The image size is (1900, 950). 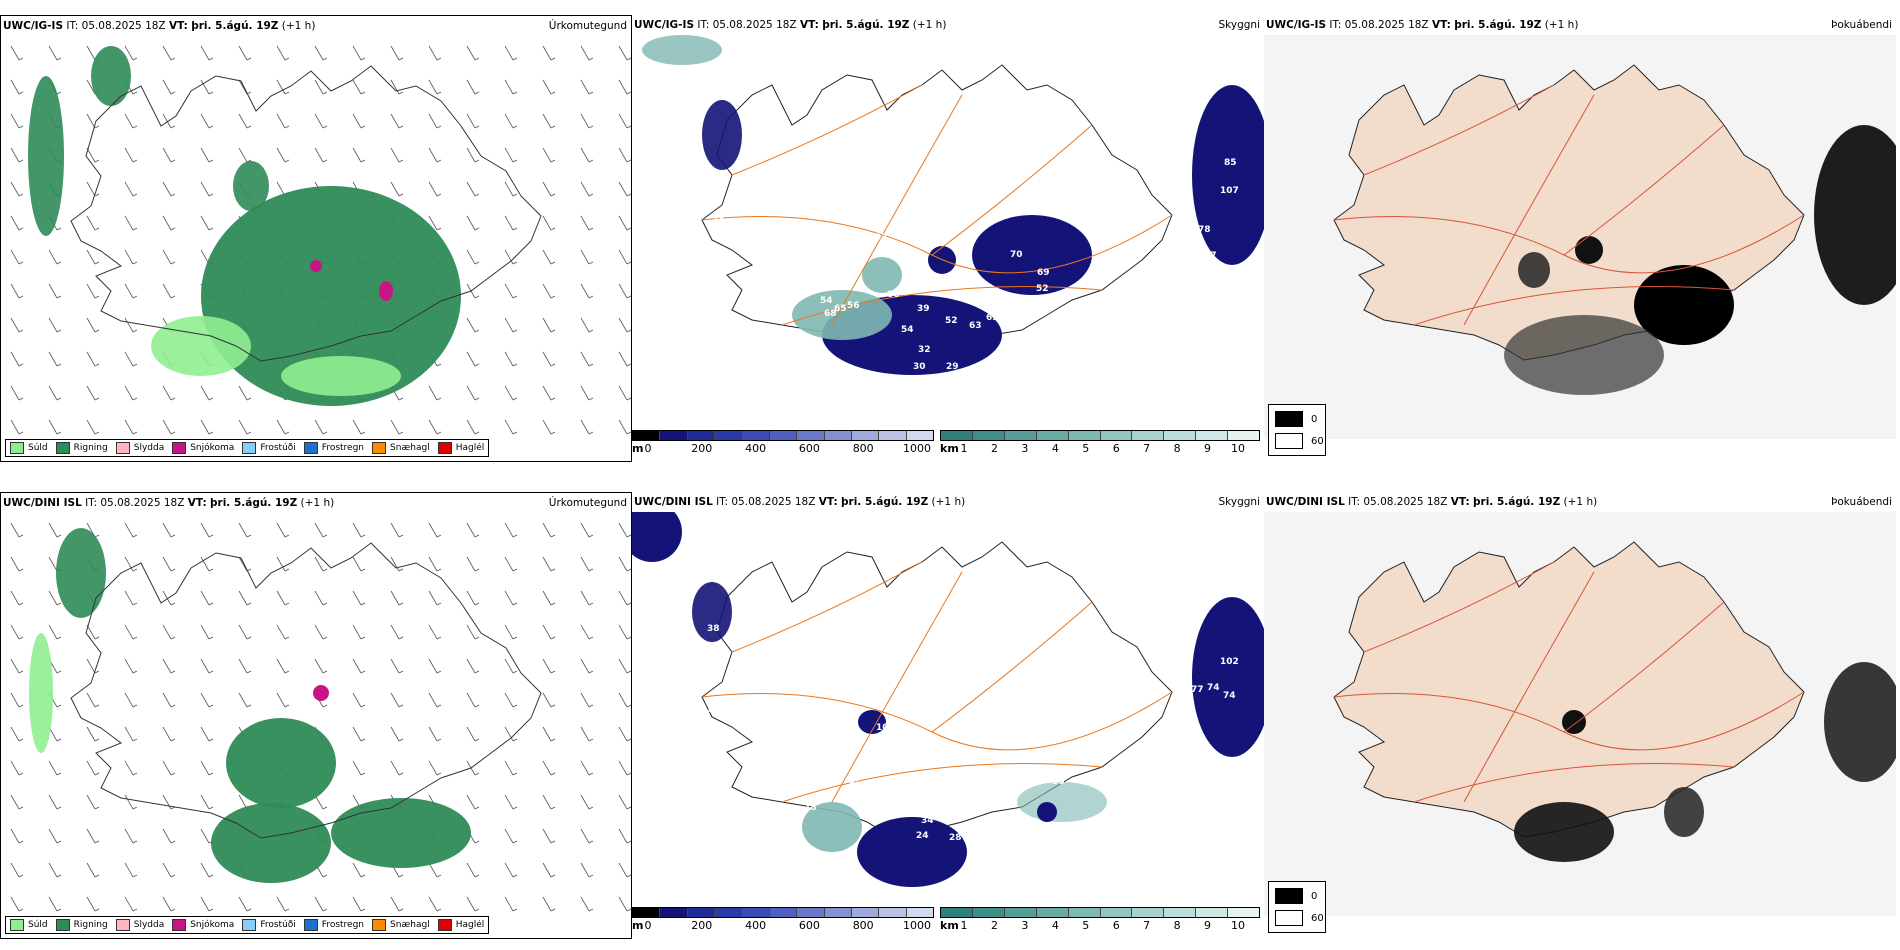 I want to click on visibility-value-label: 85, so click(x=1230, y=163).